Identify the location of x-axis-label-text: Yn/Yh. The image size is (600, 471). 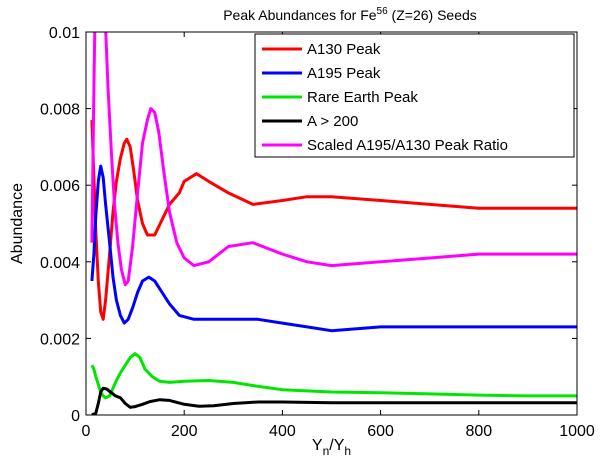
(331, 447).